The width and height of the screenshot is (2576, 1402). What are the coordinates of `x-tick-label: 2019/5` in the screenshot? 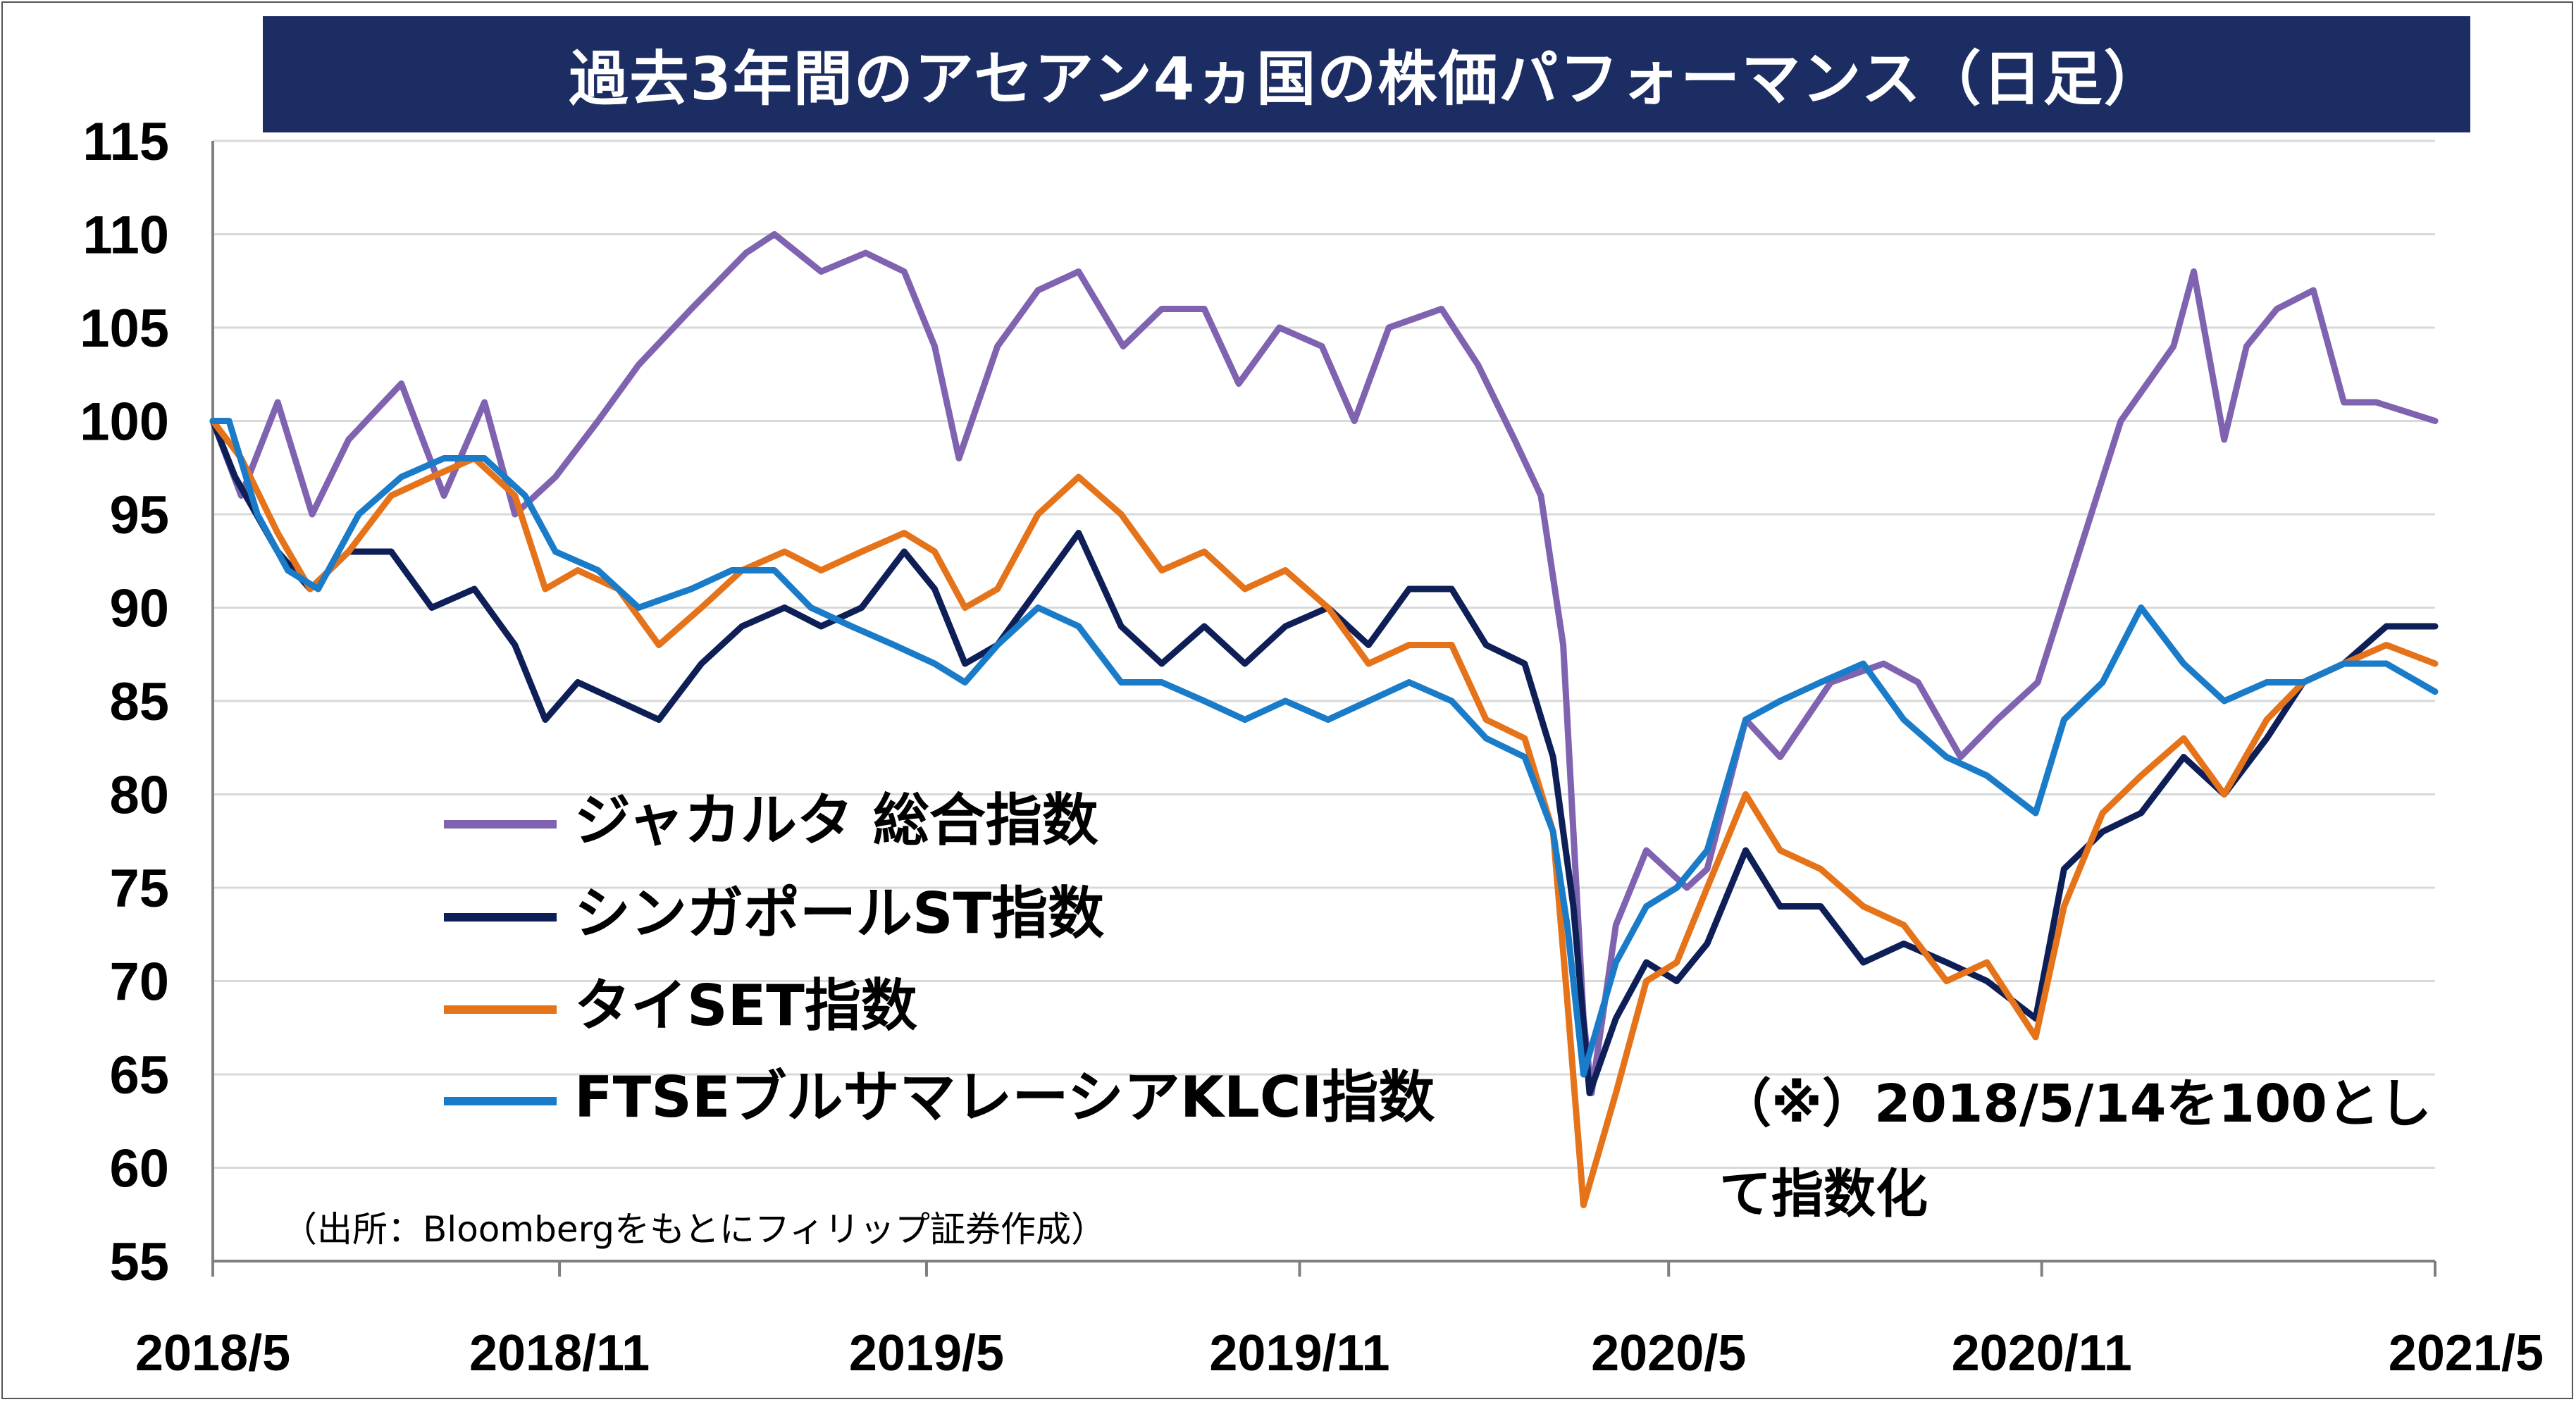 It's located at (926, 1353).